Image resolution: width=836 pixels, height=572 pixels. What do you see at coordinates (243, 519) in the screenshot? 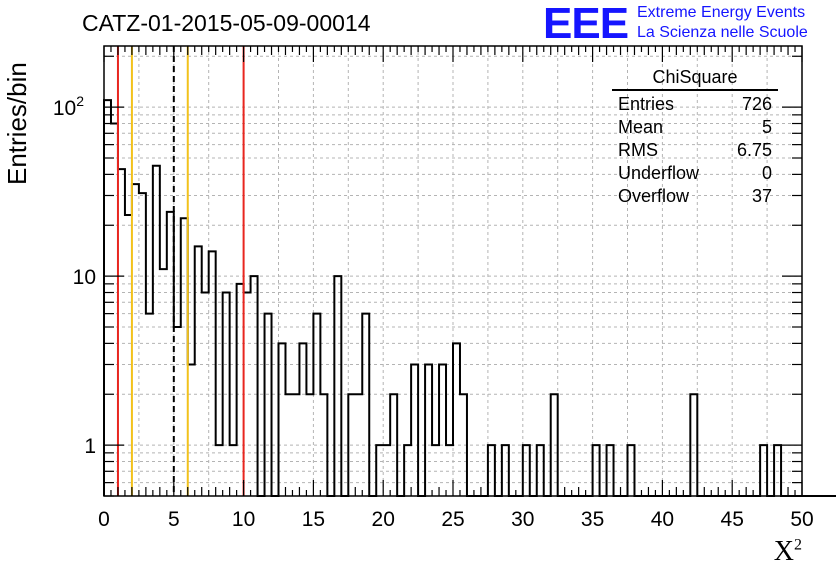
I see `x-tick-label: 10` at bounding box center [243, 519].